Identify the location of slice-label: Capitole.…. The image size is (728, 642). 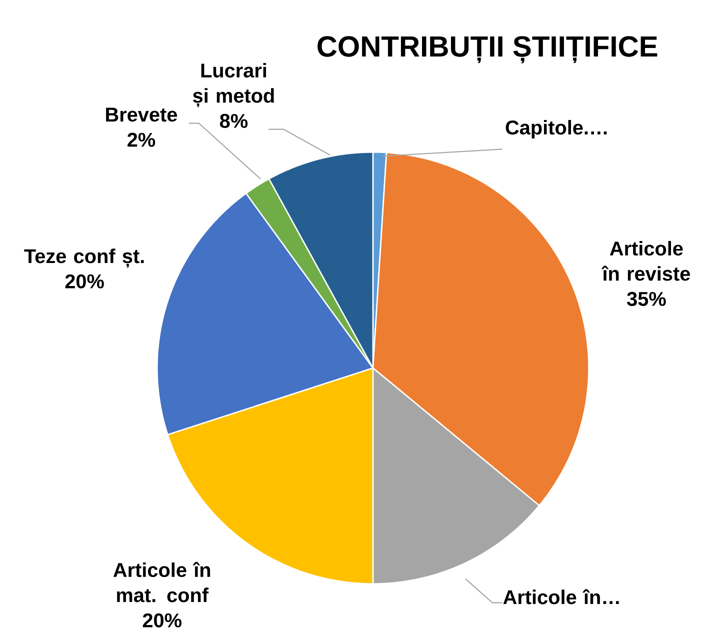
(556, 129).